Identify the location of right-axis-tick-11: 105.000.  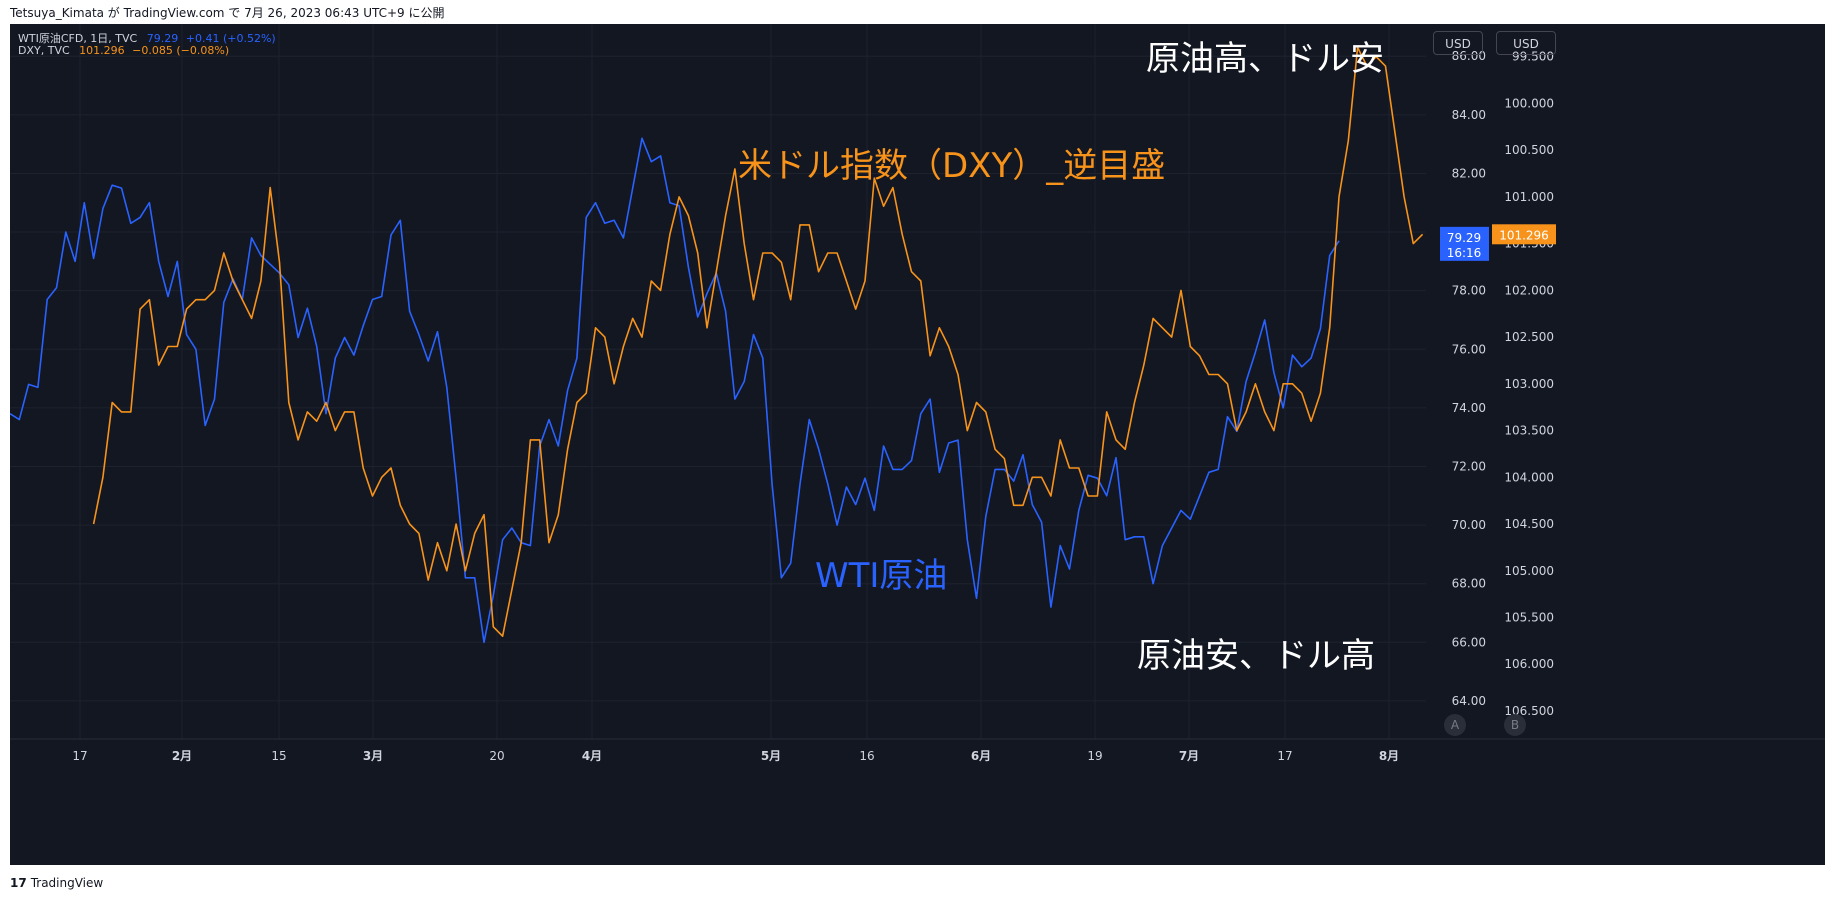
(1529, 571).